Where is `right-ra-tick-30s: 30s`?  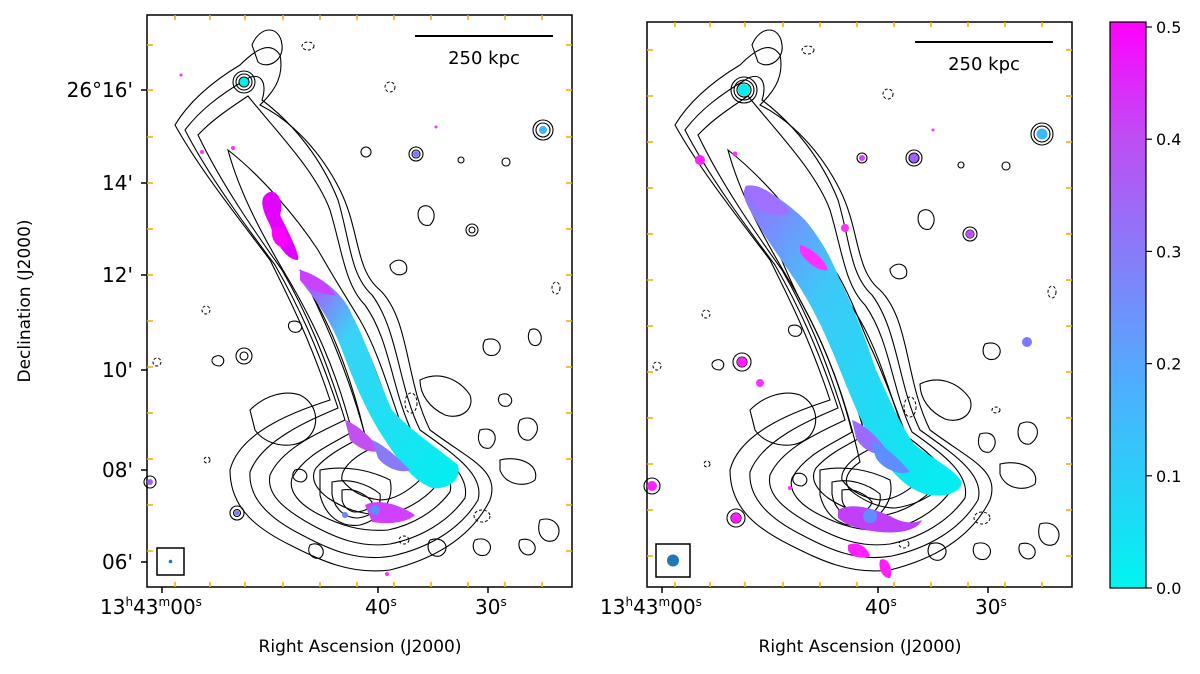 right-ra-tick-30s: 30s is located at coordinates (991, 607).